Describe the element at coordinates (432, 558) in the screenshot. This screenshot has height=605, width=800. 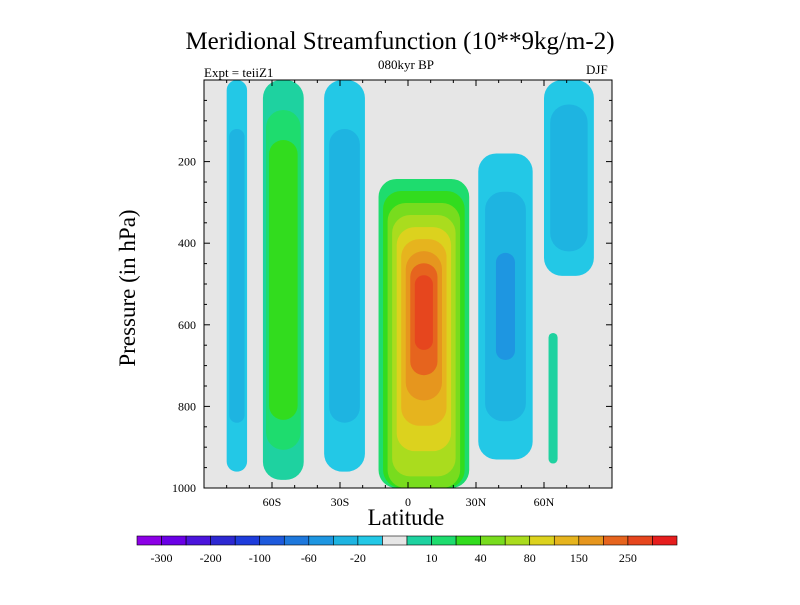
I see `colorbar-label-5: 10` at that location.